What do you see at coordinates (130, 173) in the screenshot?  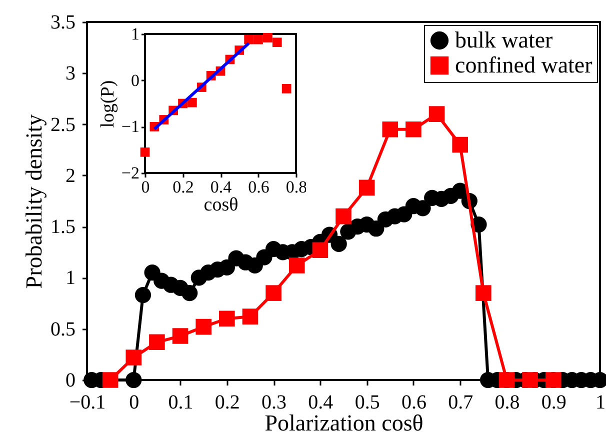 I see `y-tick-label: −2` at bounding box center [130, 173].